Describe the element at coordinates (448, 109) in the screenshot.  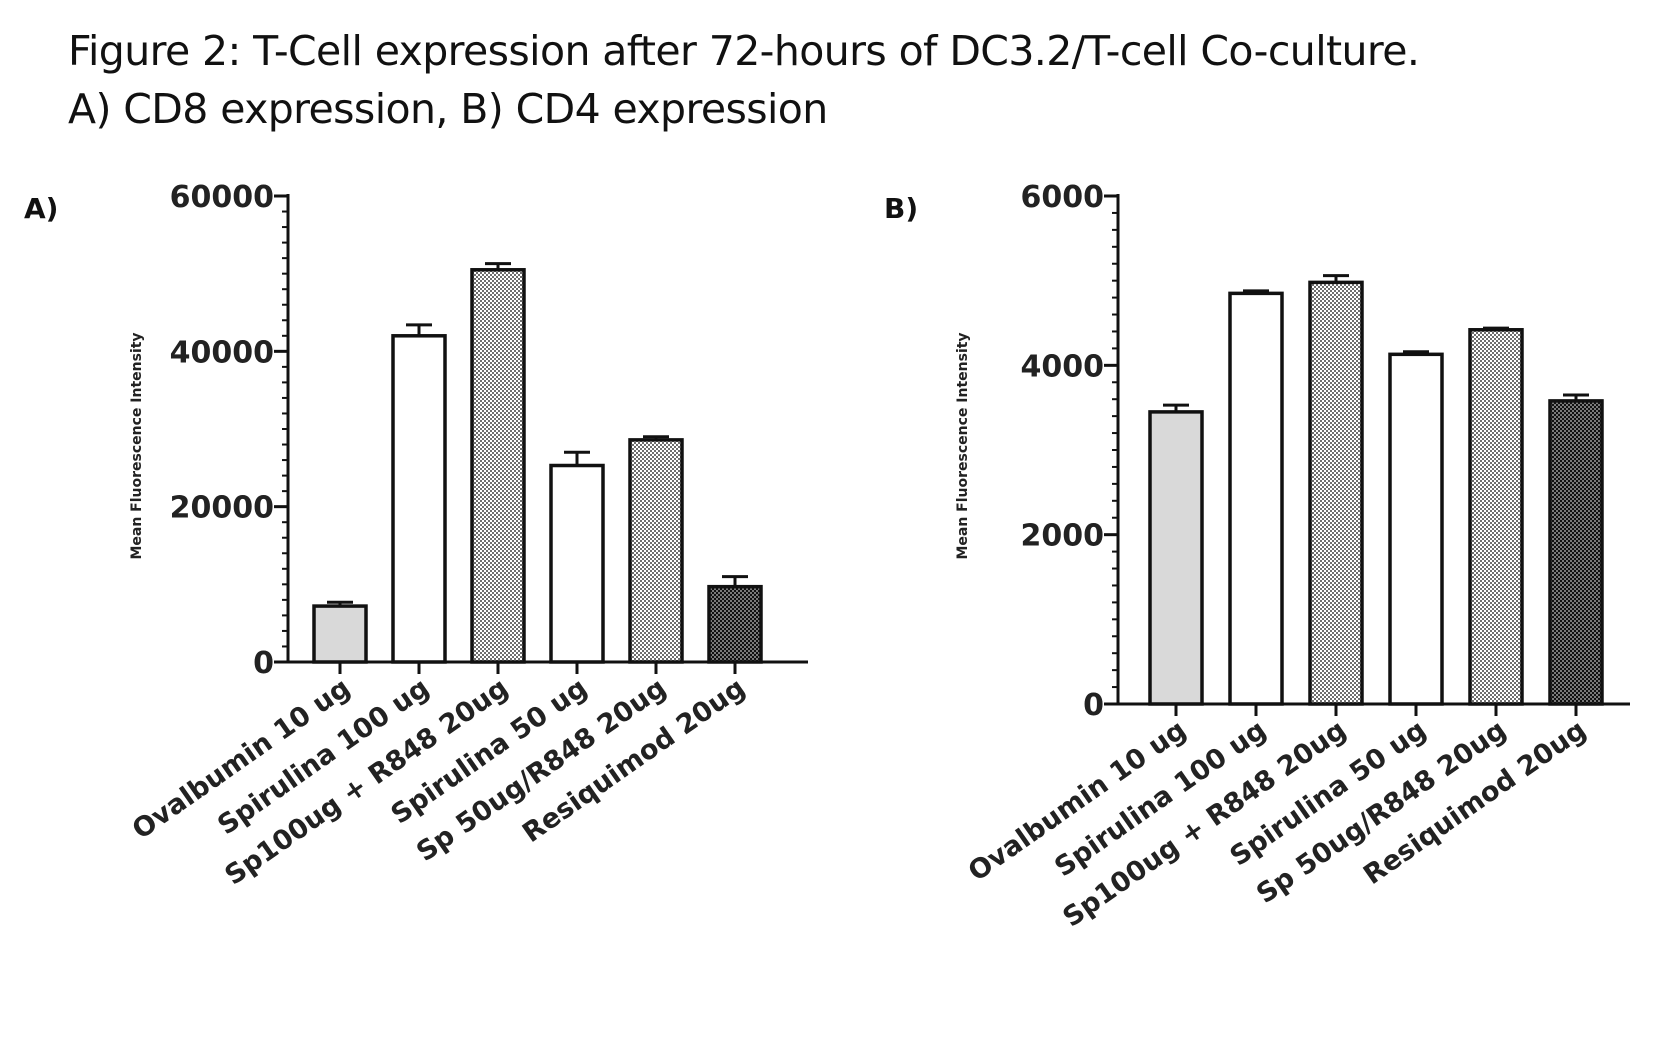
I see `figure-title-line-2: A) CD8 expression, B) CD4 expression` at that location.